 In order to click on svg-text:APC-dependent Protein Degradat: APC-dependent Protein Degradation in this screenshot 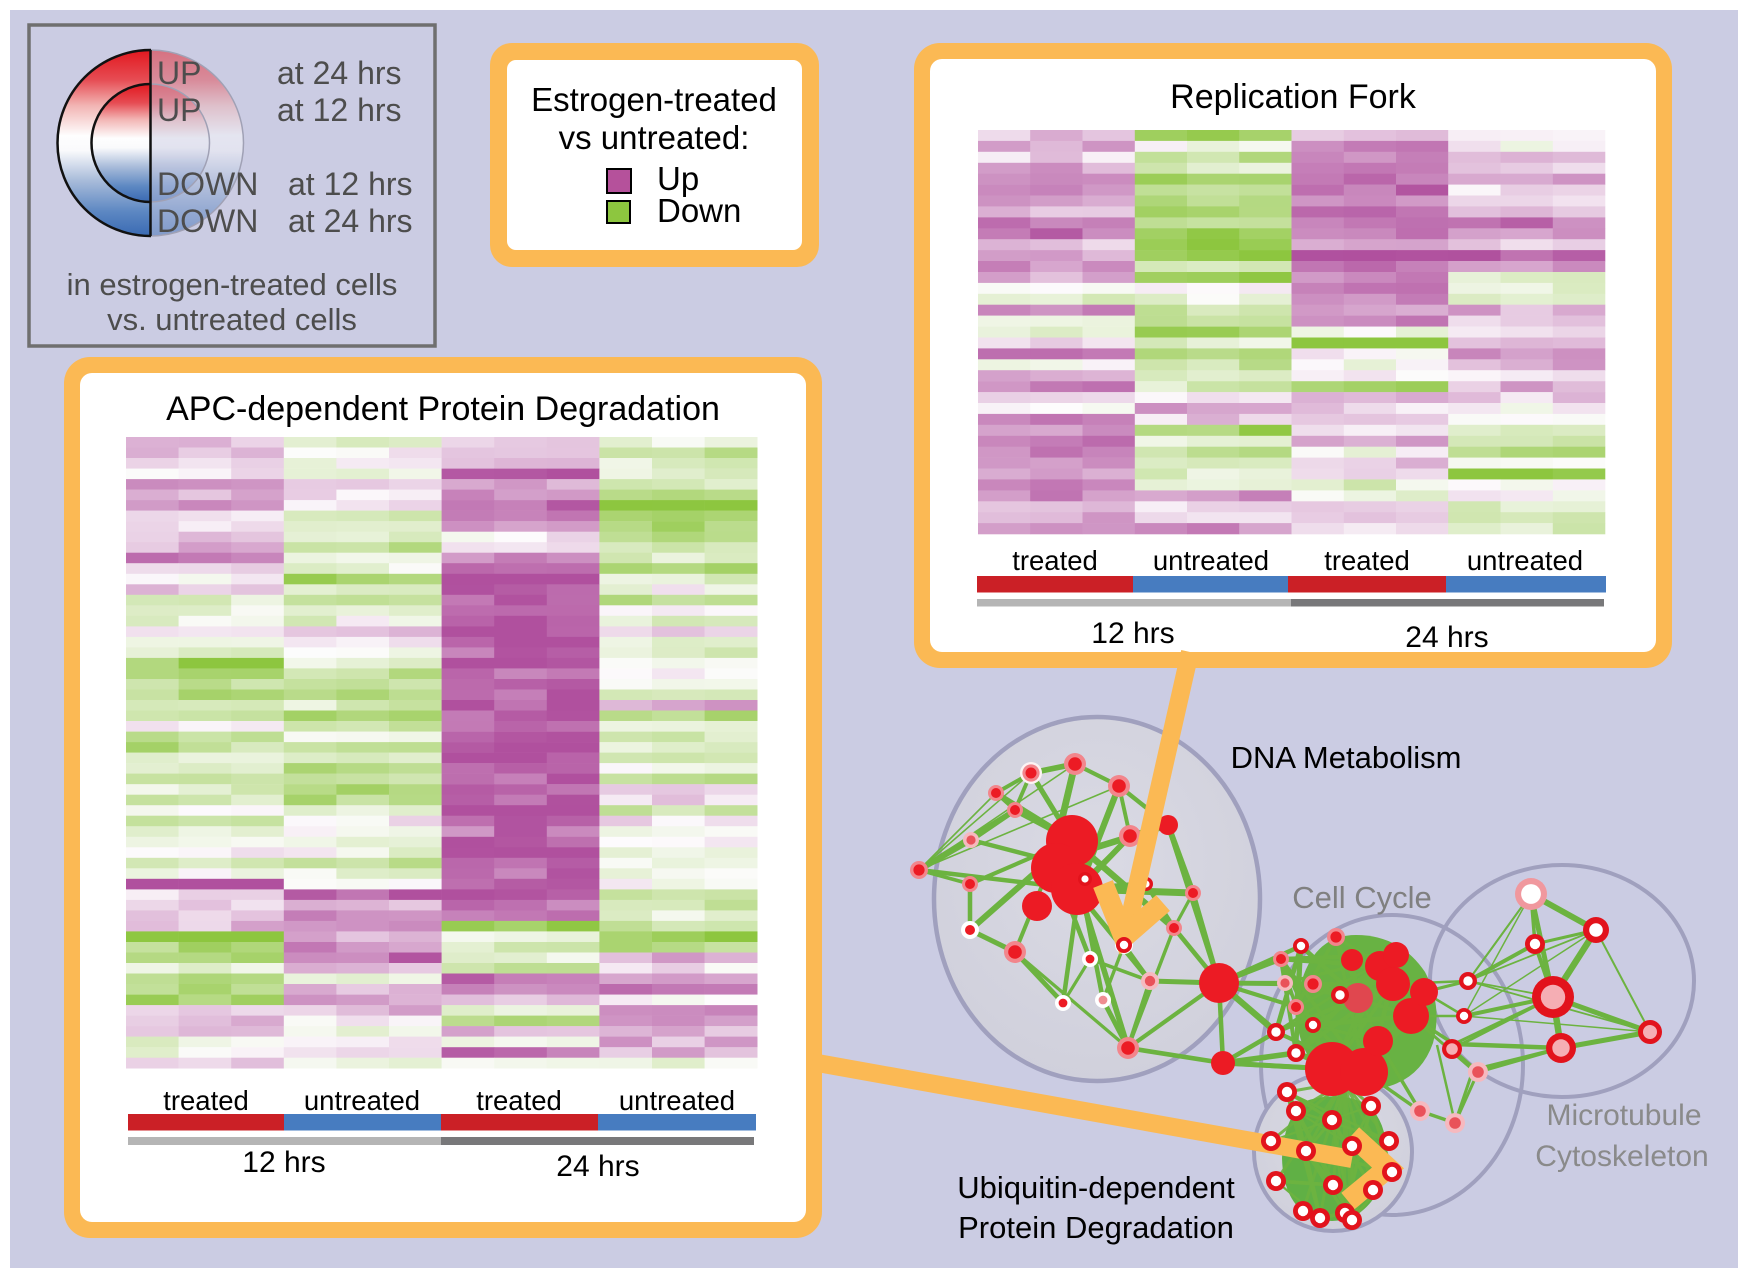, I will do `click(443, 409)`.